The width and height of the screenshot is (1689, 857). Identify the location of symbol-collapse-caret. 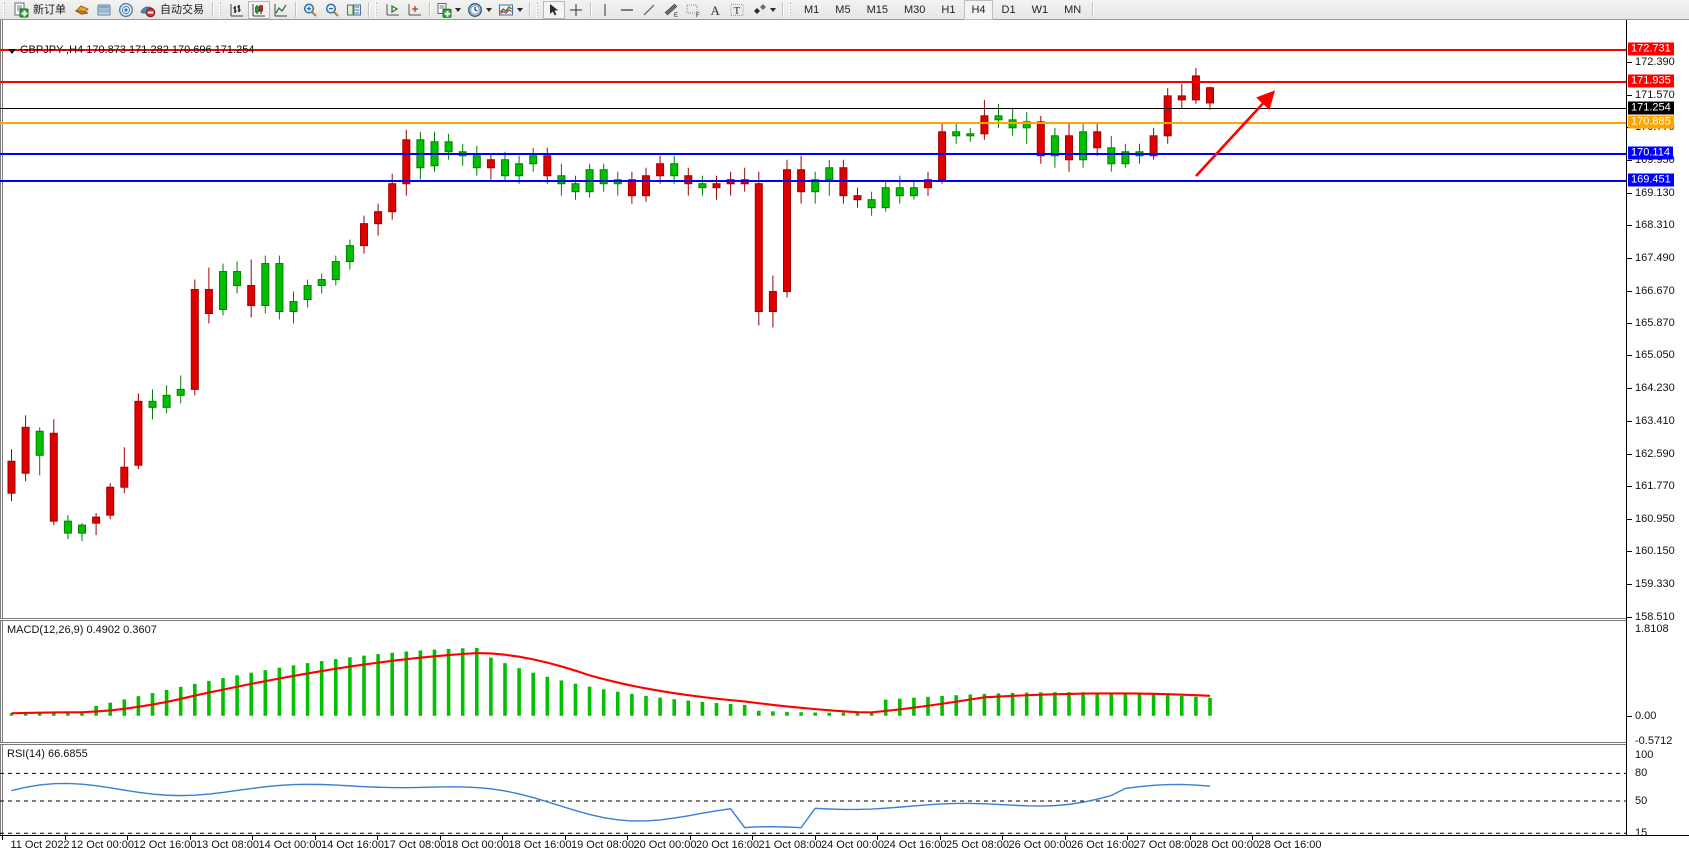
(12, 51).